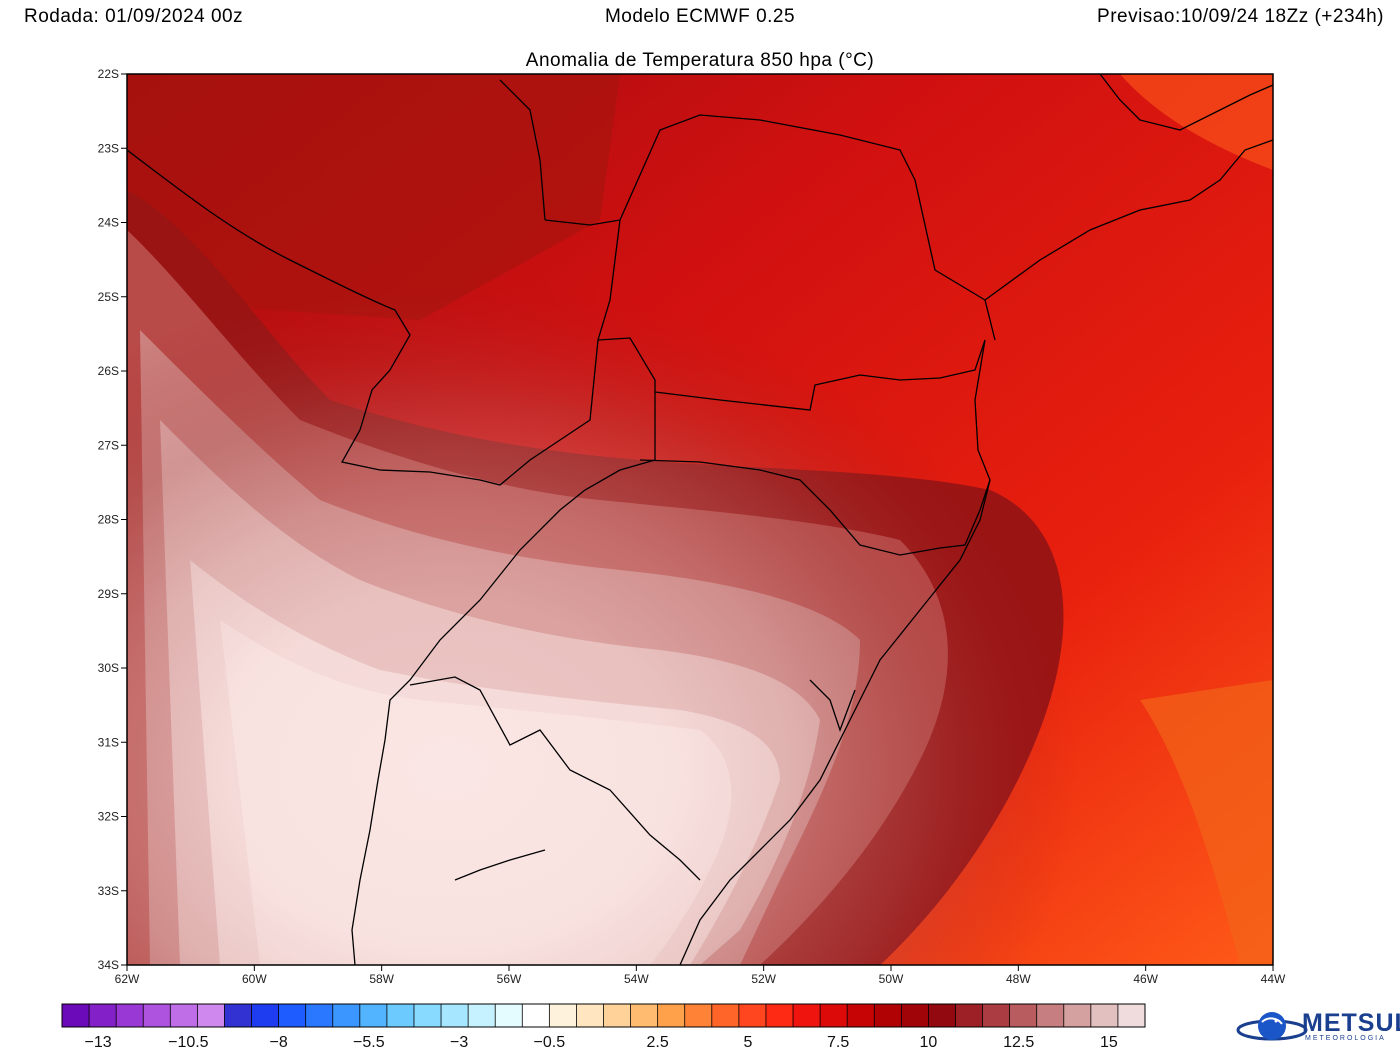 Image resolution: width=1400 pixels, height=1052 pixels. Describe the element at coordinates (747, 1042) in the screenshot. I see `colorbar-label: 5` at that location.